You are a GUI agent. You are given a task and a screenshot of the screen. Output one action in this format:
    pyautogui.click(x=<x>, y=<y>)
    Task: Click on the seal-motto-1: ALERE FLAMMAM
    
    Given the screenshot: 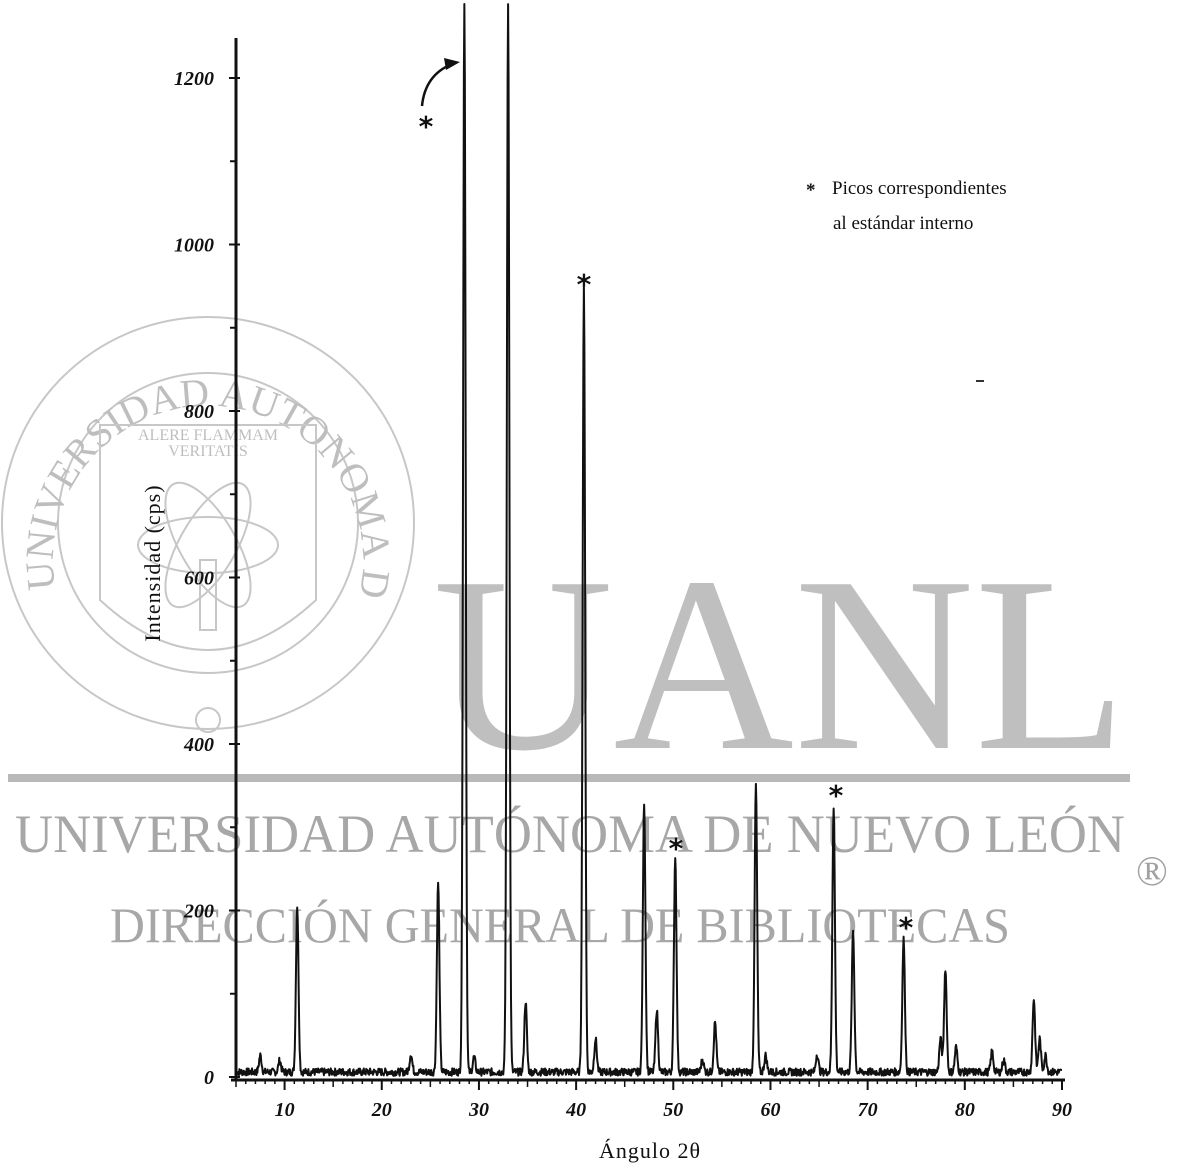 What is the action you would take?
    pyautogui.click(x=208, y=435)
    